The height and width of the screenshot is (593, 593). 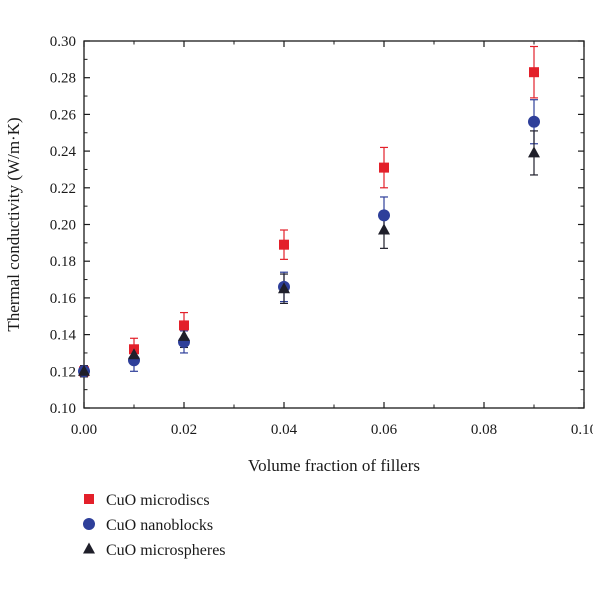 What do you see at coordinates (13, 224) in the screenshot?
I see `y-axis-title: Thermal conductivity (W/m·K)` at bounding box center [13, 224].